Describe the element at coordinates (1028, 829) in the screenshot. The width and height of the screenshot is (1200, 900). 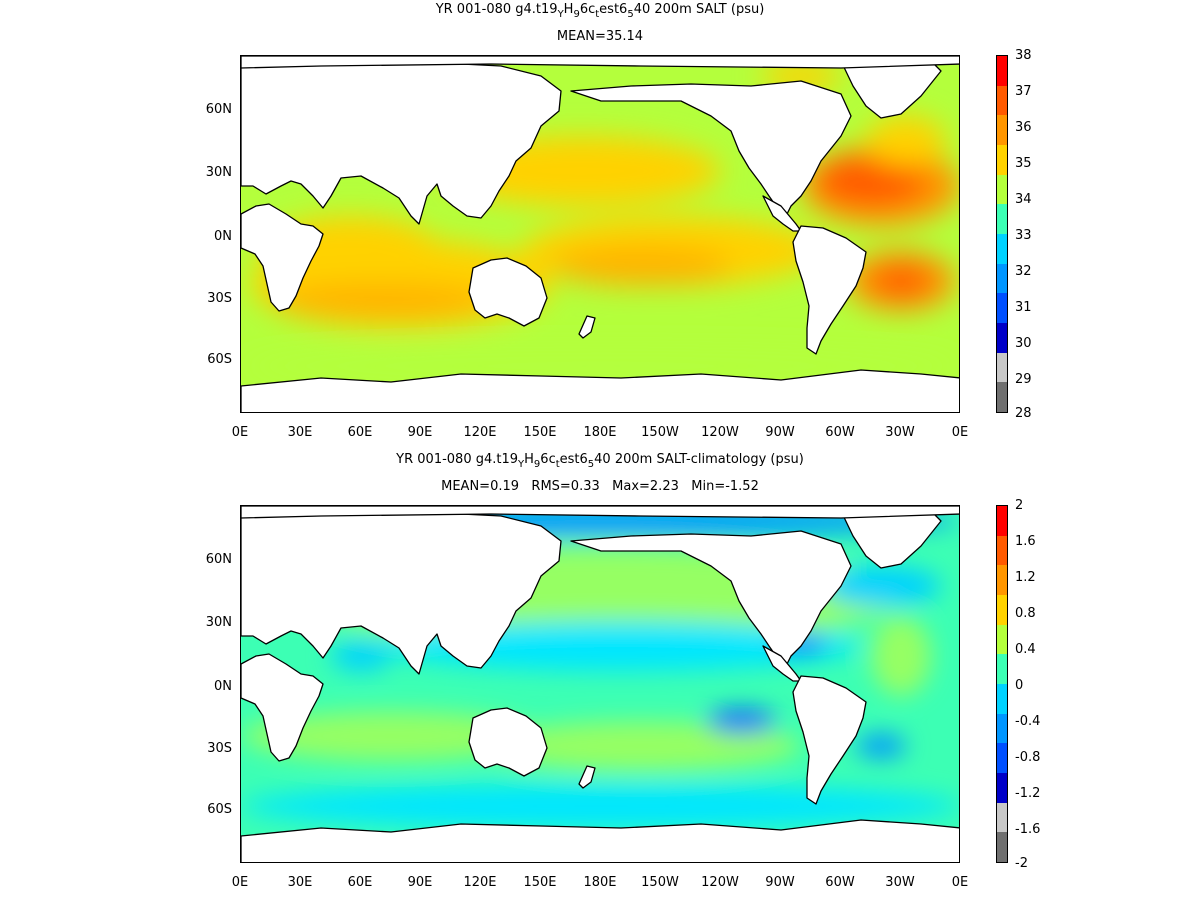
I see `panel2-colorbar-label: -1.6` at that location.